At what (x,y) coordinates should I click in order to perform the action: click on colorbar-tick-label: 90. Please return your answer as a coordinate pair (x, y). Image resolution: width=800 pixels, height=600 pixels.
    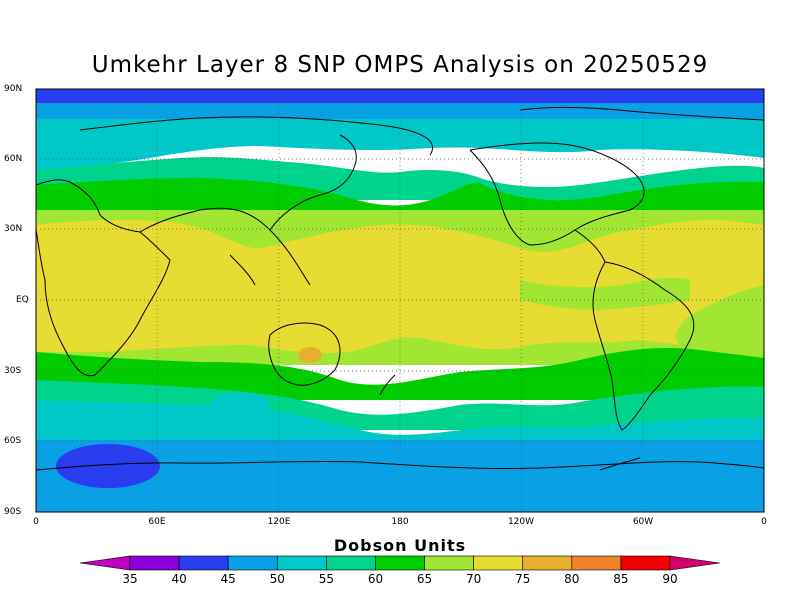
    Looking at the image, I should click on (670, 579).